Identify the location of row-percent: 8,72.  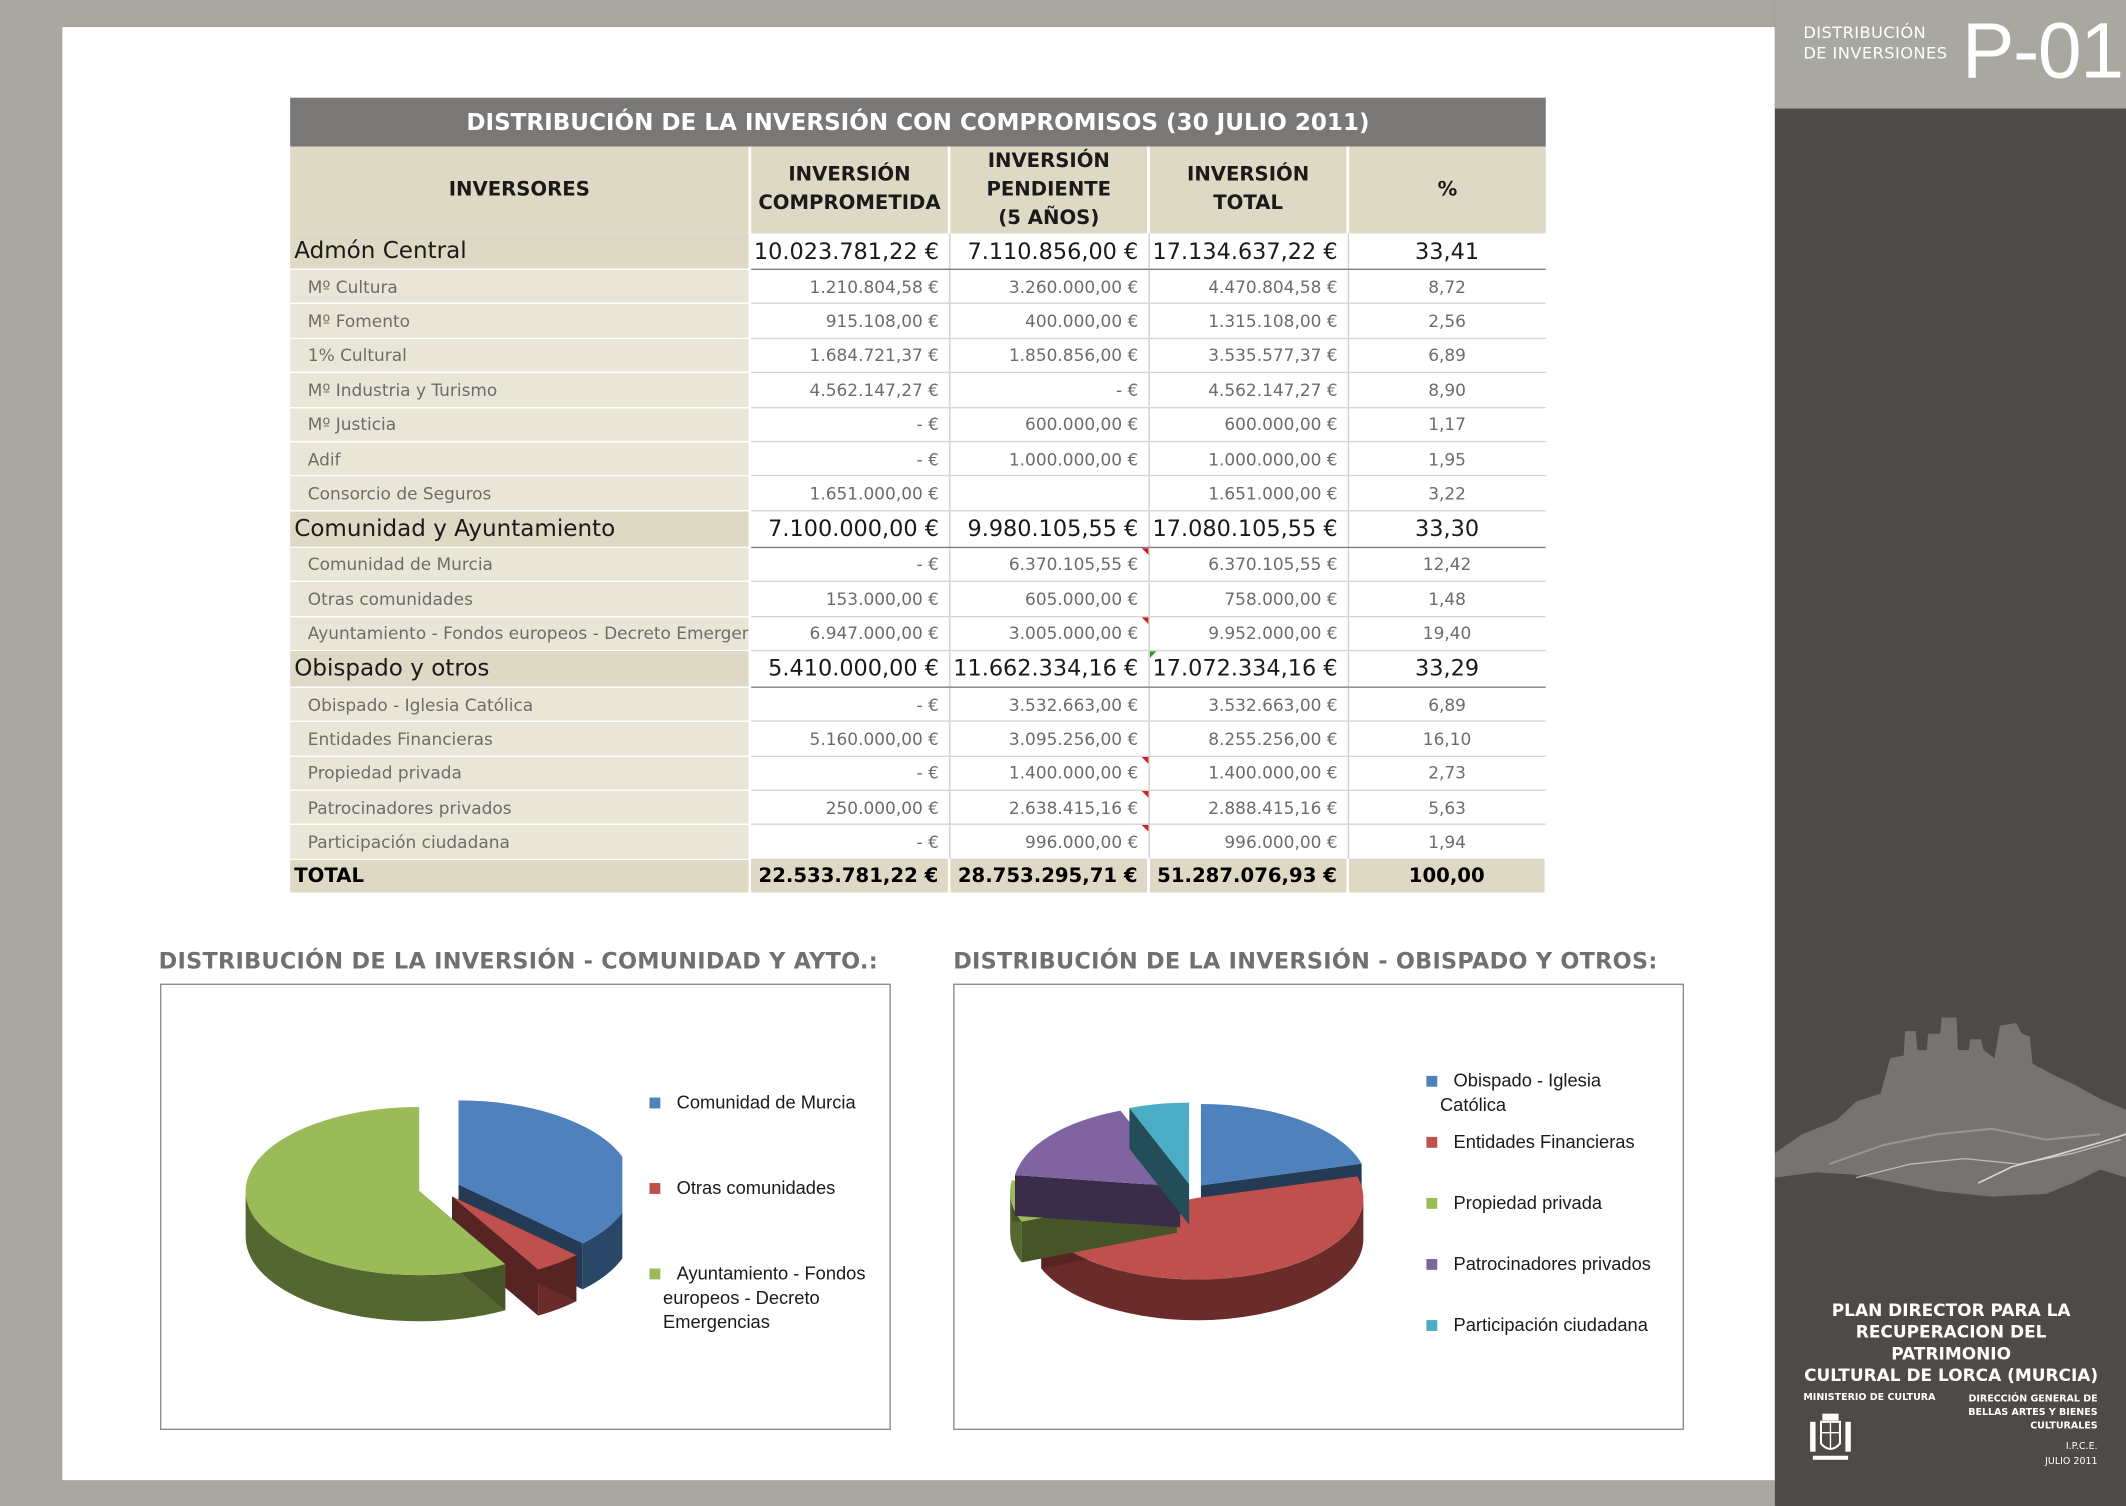
(1446, 287).